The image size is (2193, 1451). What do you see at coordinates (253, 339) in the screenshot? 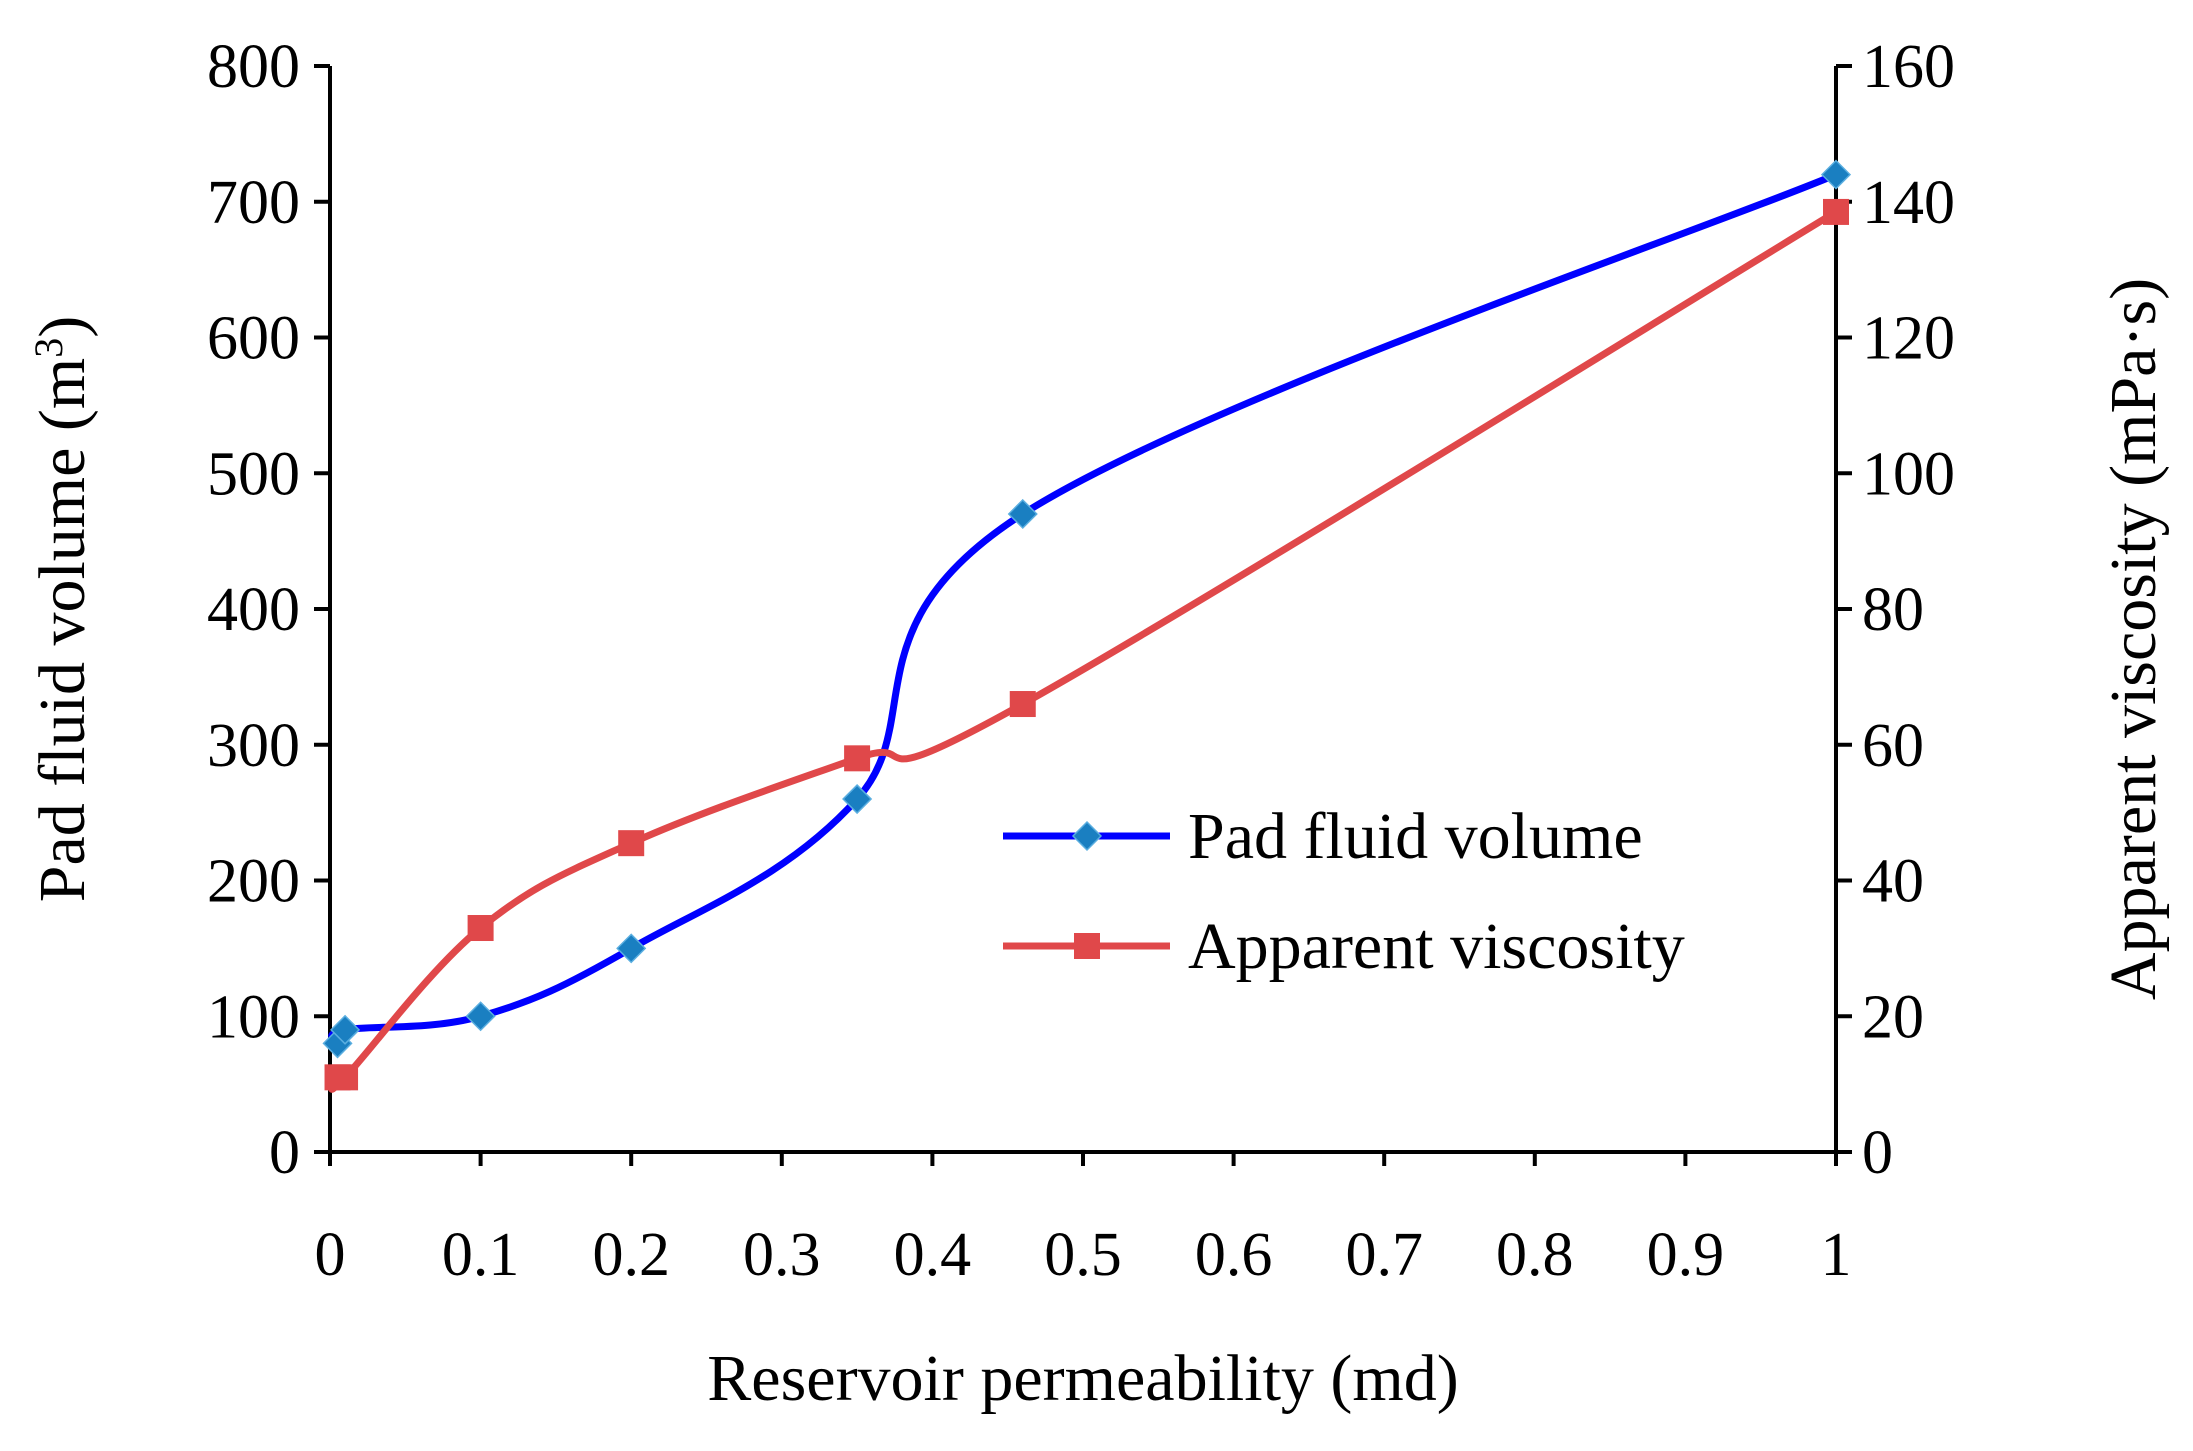
I see `y-left-tick-label: 600` at bounding box center [253, 339].